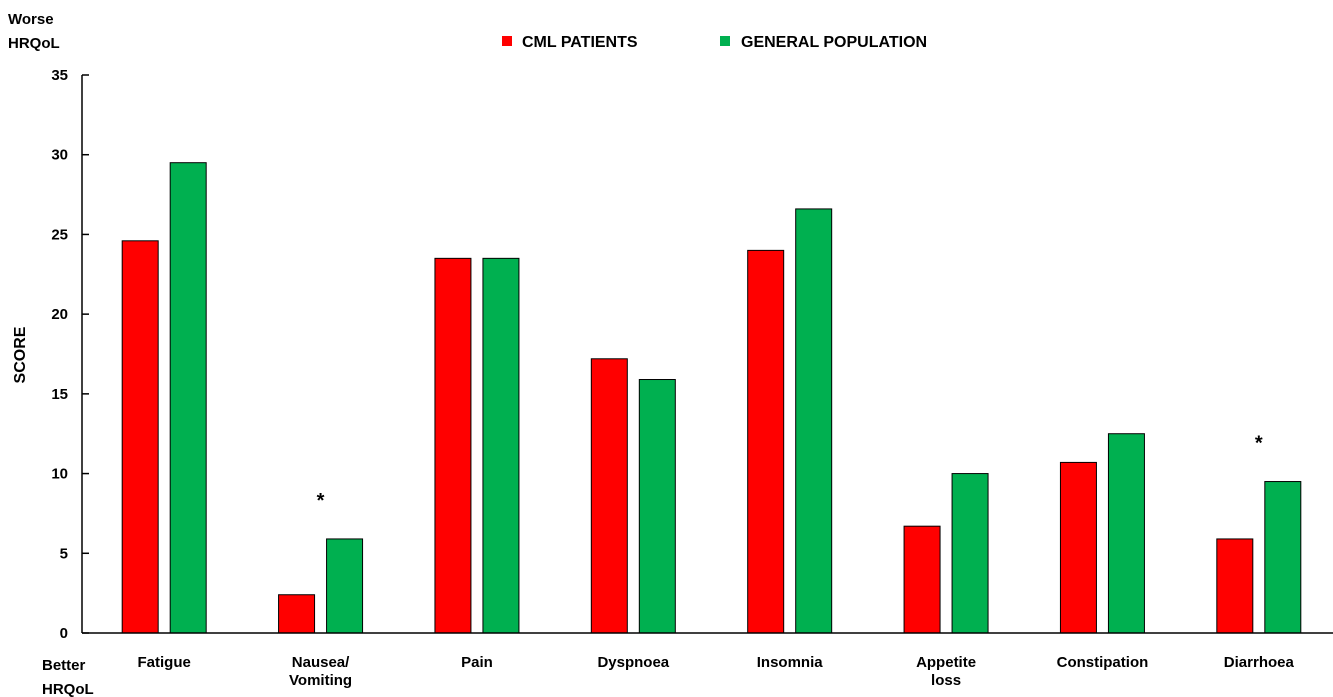  I want to click on x-tick-label: Nausea/, so click(321, 662).